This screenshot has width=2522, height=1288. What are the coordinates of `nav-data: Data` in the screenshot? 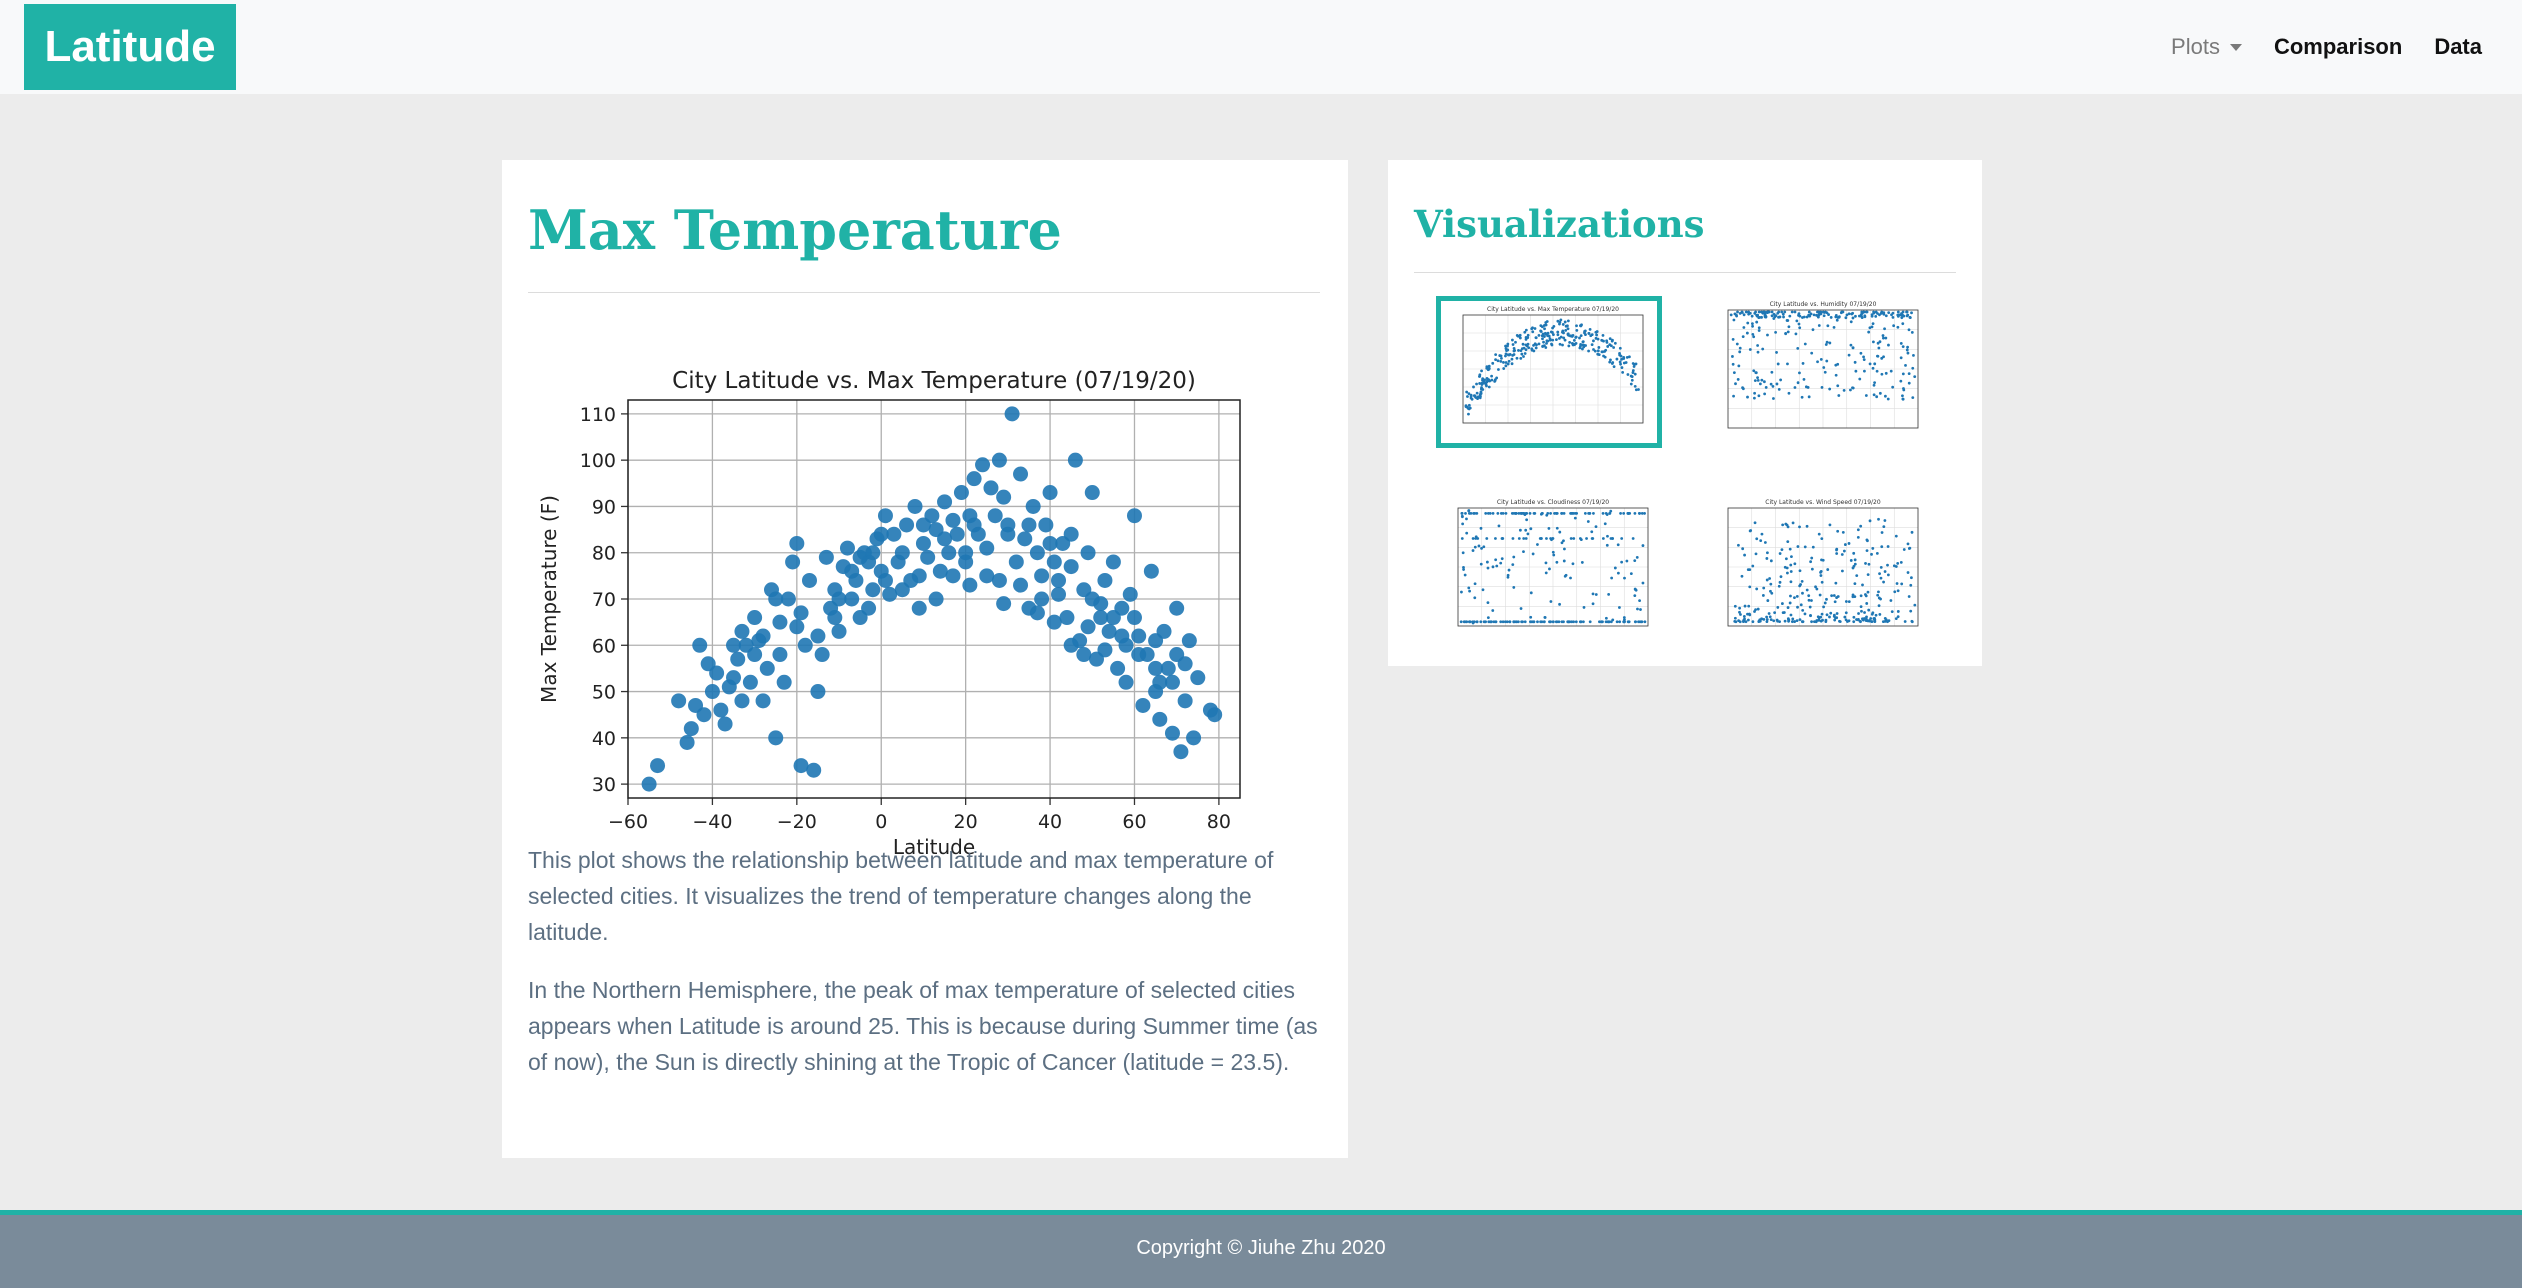 It's located at (2458, 46).